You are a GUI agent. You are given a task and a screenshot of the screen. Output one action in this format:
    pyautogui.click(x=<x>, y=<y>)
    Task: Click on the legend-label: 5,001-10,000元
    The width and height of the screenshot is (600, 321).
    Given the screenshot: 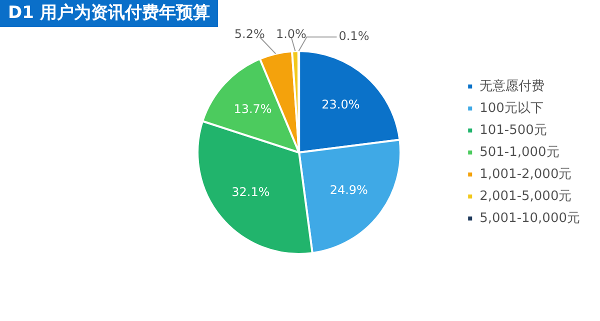 What is the action you would take?
    pyautogui.click(x=530, y=218)
    